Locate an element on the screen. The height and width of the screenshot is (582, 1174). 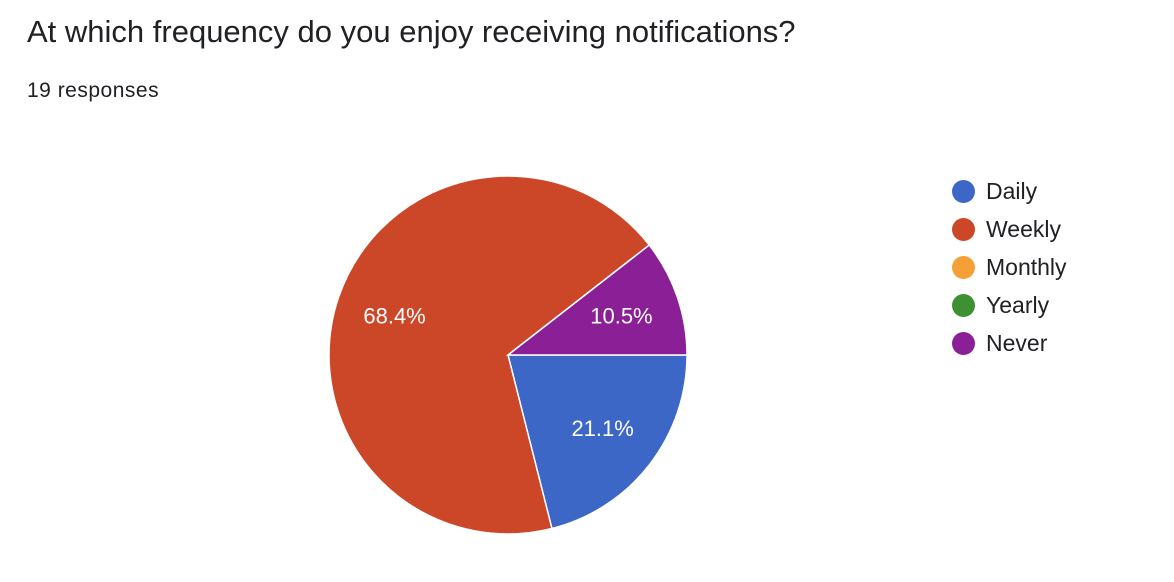
legend-item-daily: Daily is located at coordinates (1009, 191).